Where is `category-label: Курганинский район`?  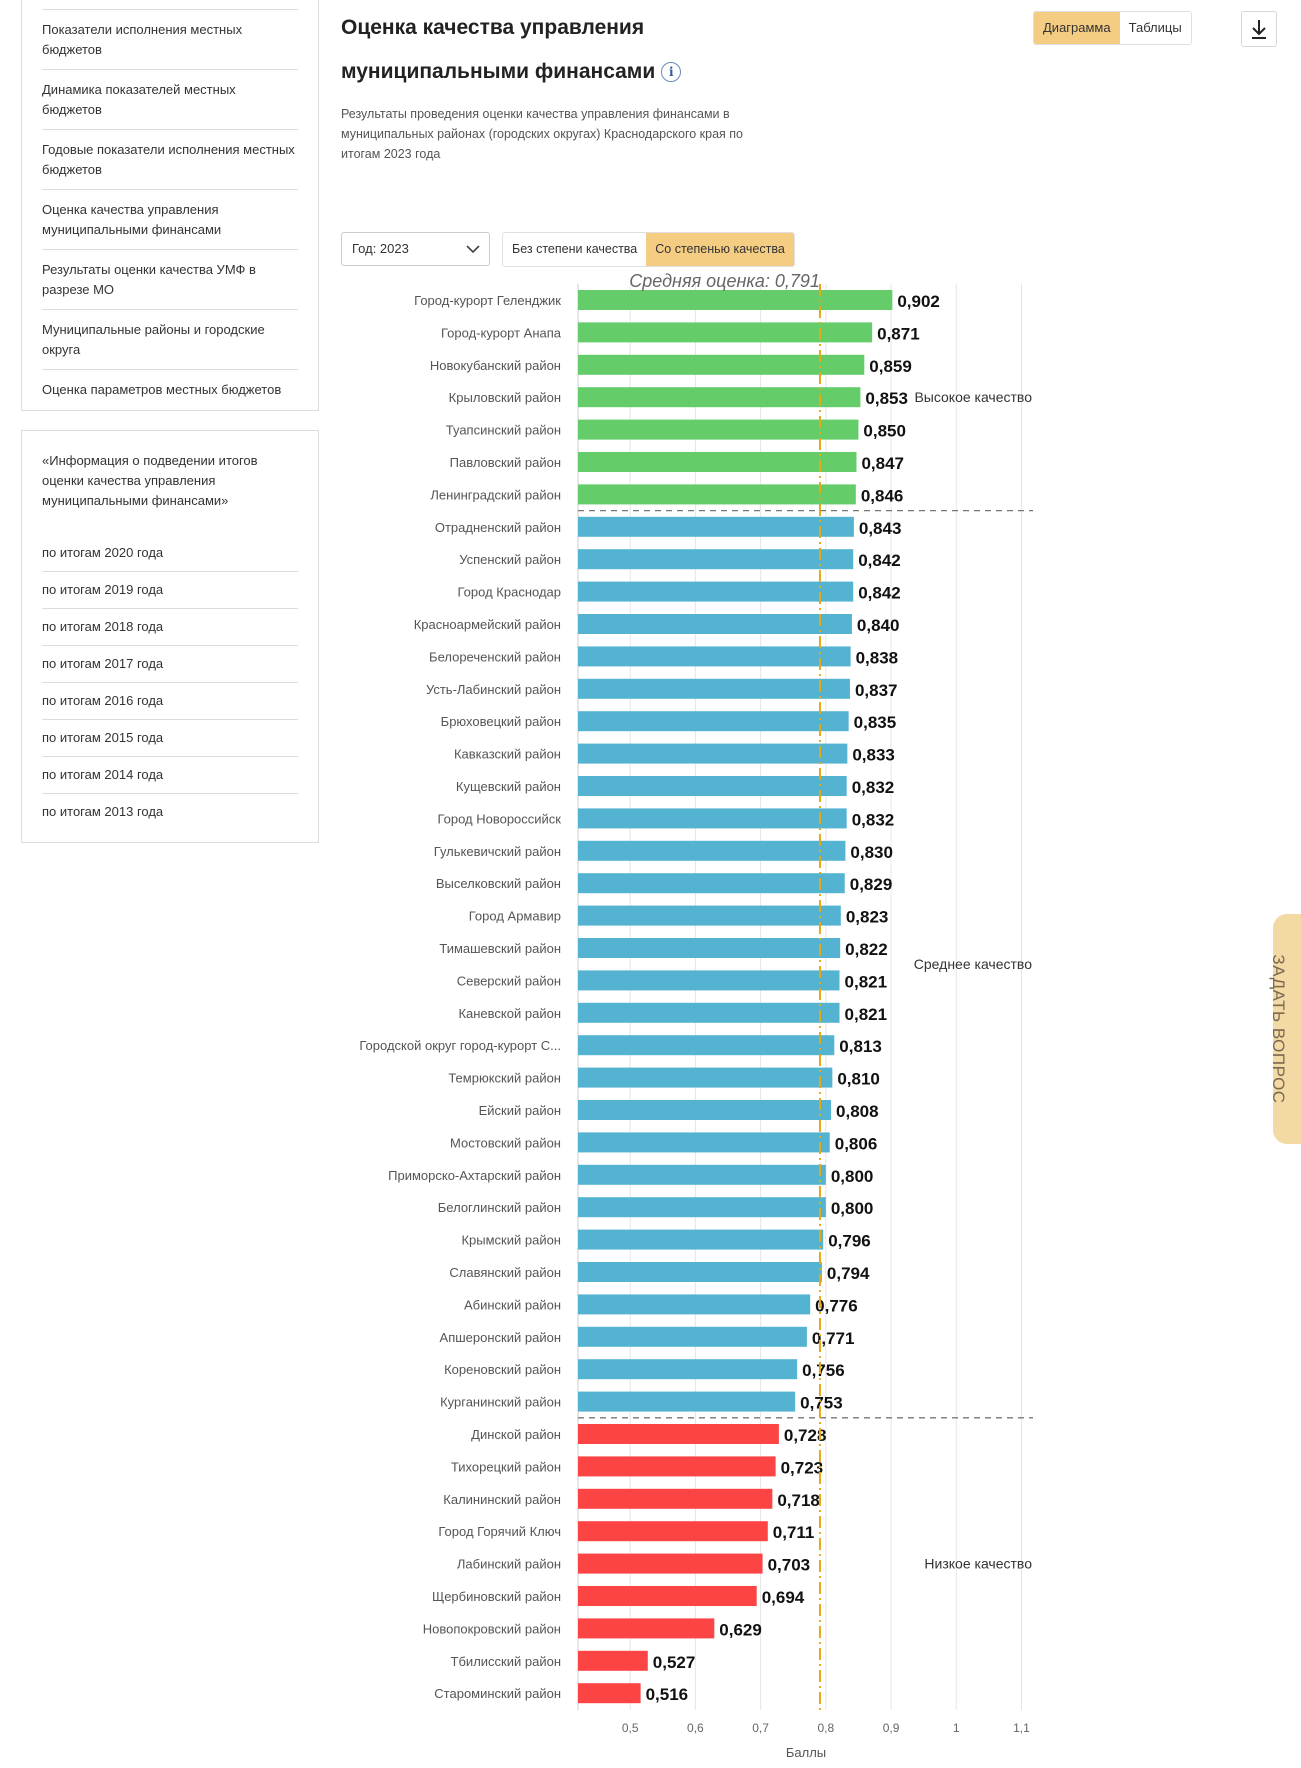
category-label: Курганинский район is located at coordinates (500, 1402).